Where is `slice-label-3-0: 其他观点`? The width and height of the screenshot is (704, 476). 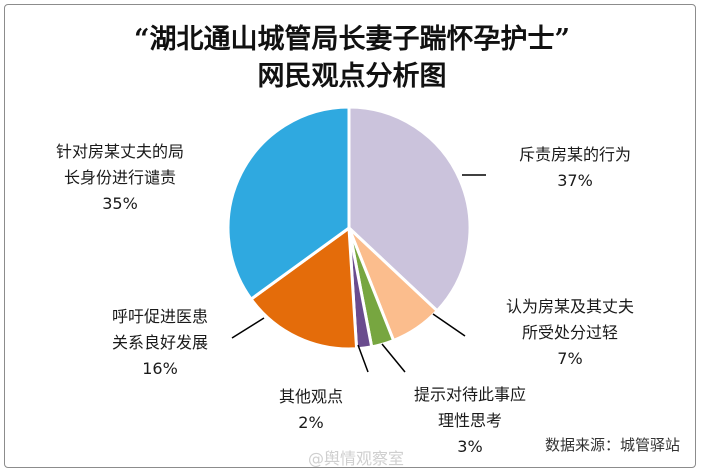
slice-label-3-0: 其他观点 is located at coordinates (311, 396).